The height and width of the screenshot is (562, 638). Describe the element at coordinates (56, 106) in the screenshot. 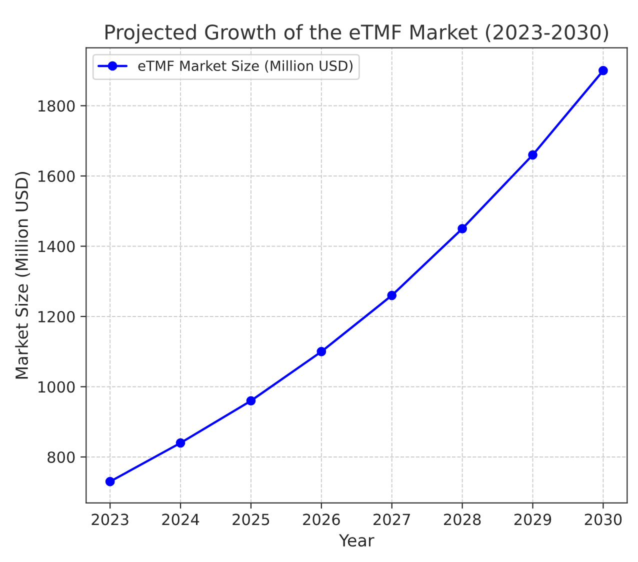

I see `y-tick-label: 1800` at that location.